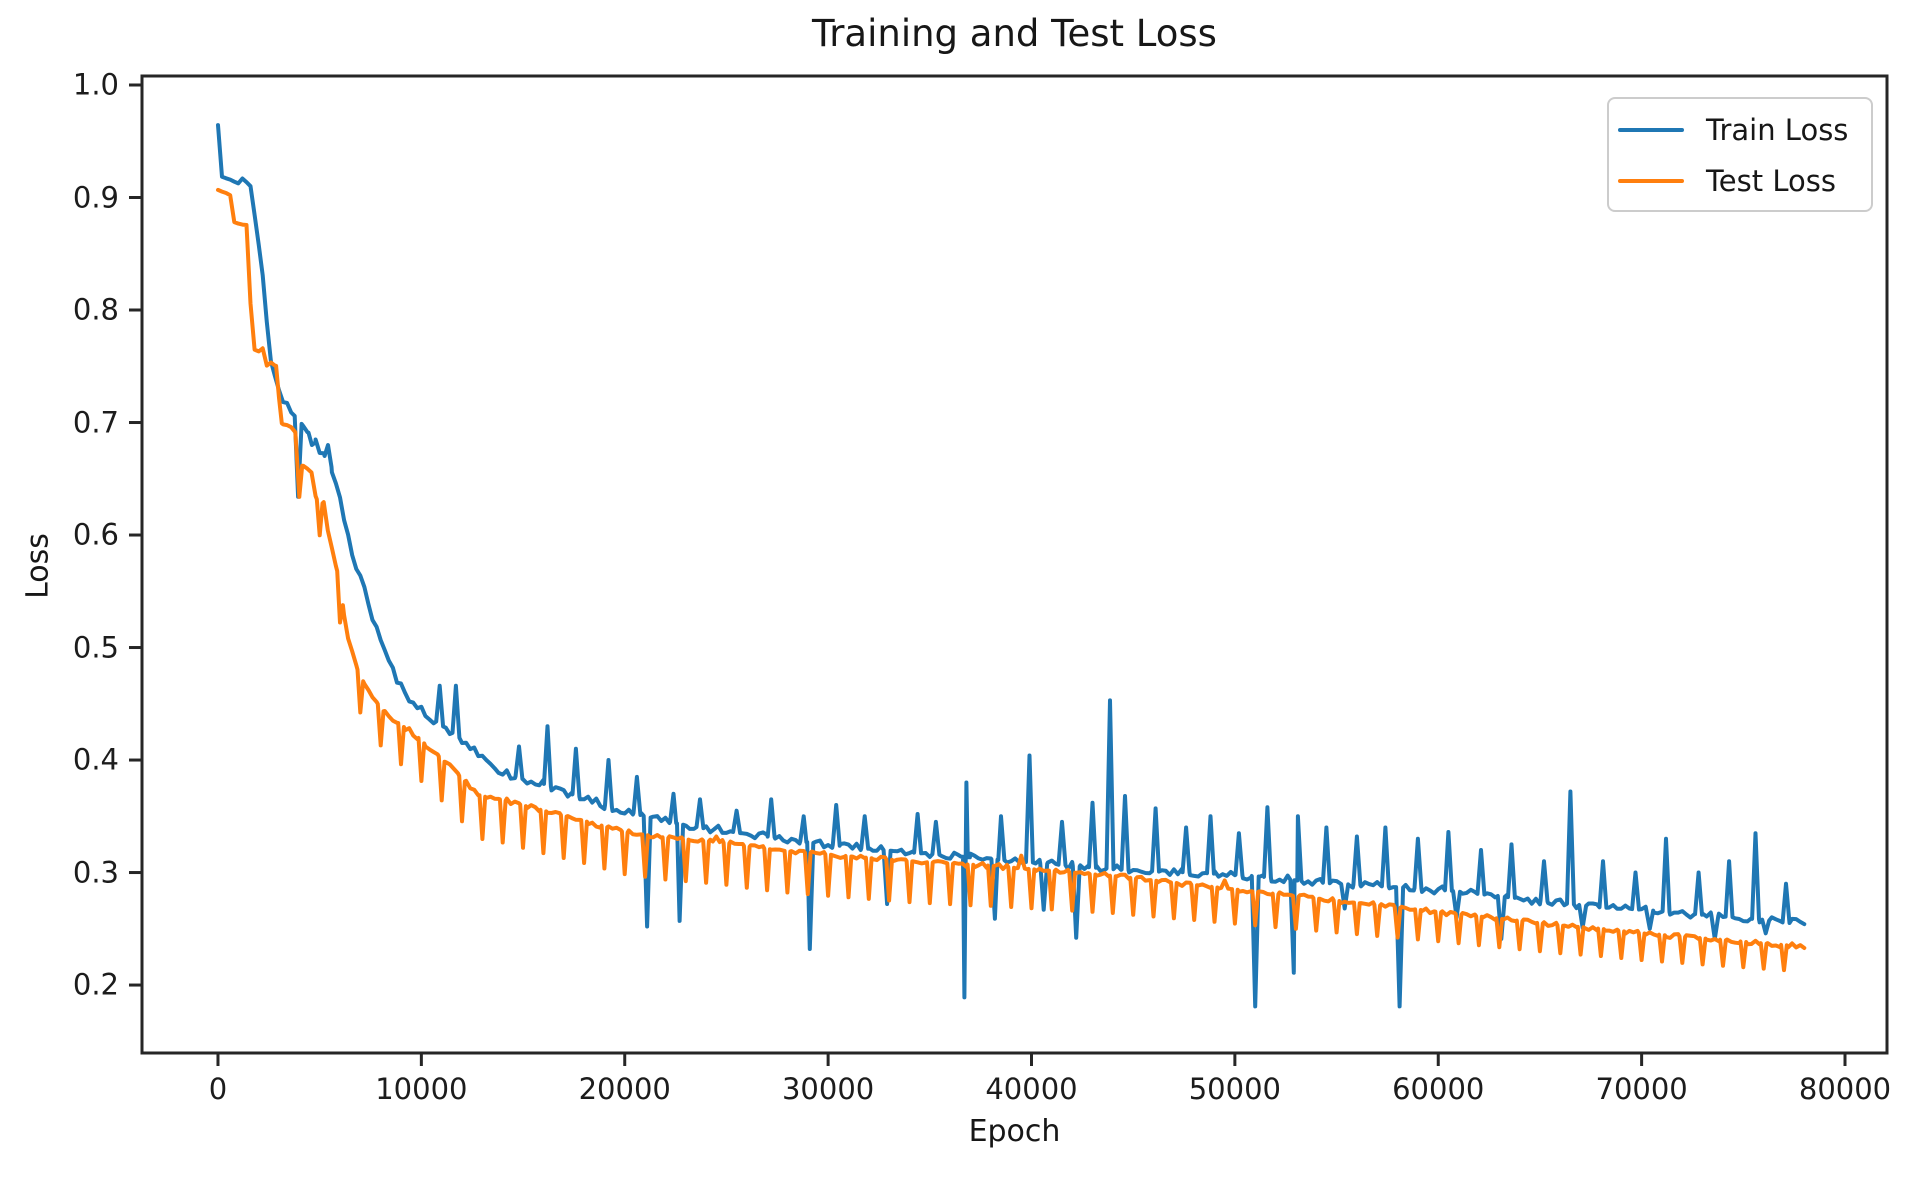 This screenshot has width=1919, height=1183. I want to click on x-tick-label: 70000, so click(1641, 1089).